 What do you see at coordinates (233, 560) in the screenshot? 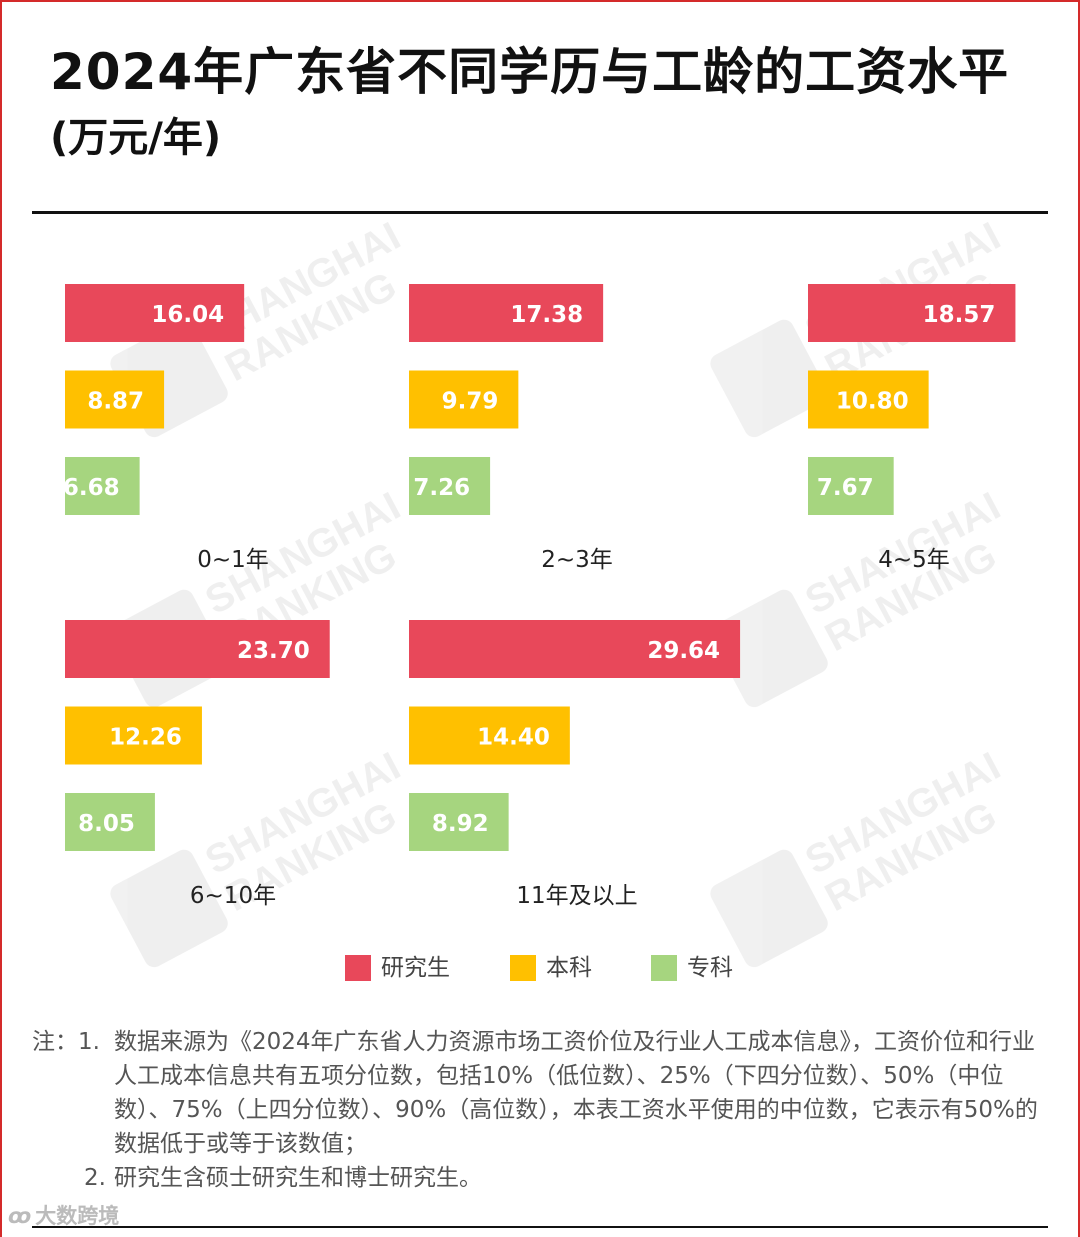
I see `panel-title: 0~1年` at bounding box center [233, 560].